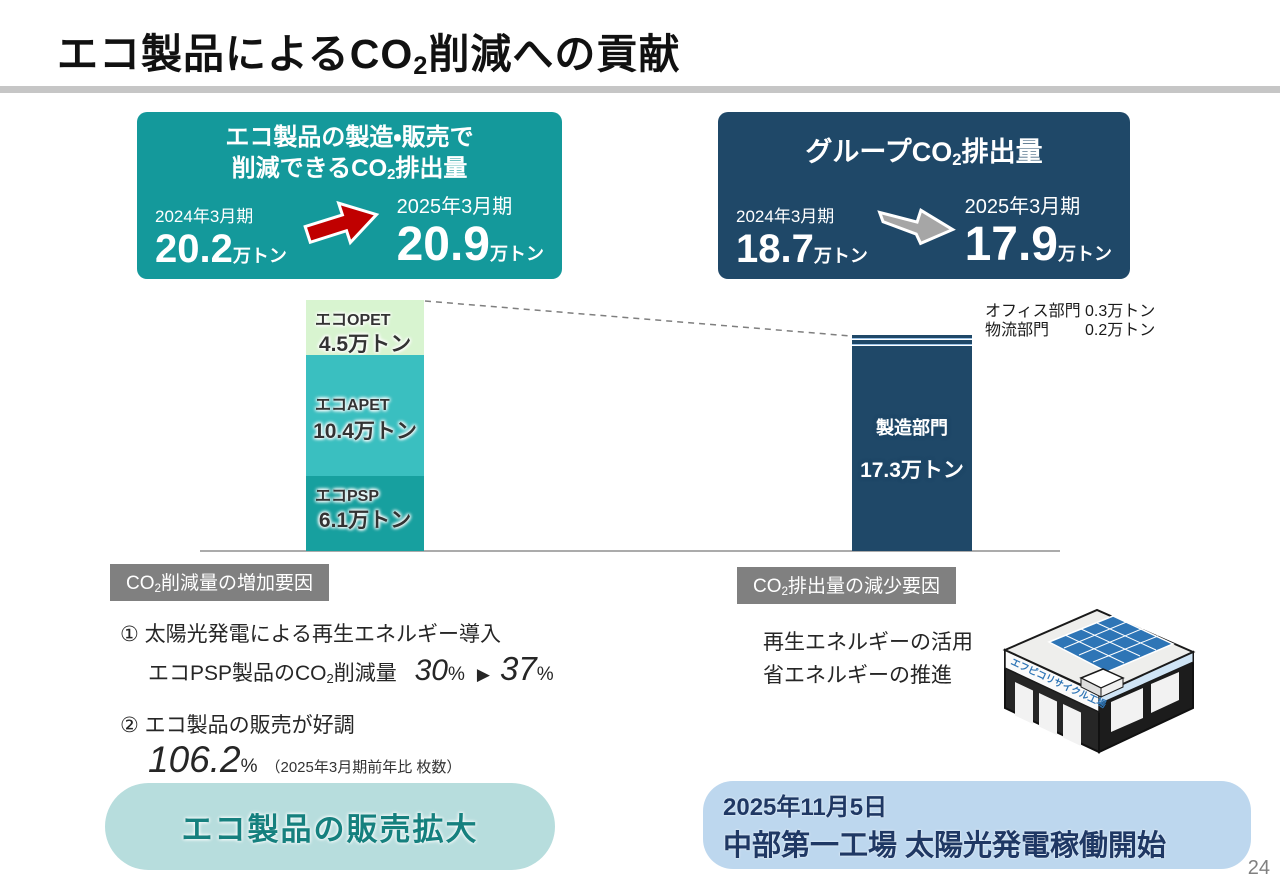  I want to click on reduction-next-period: 2025年3月期, so click(454, 207).